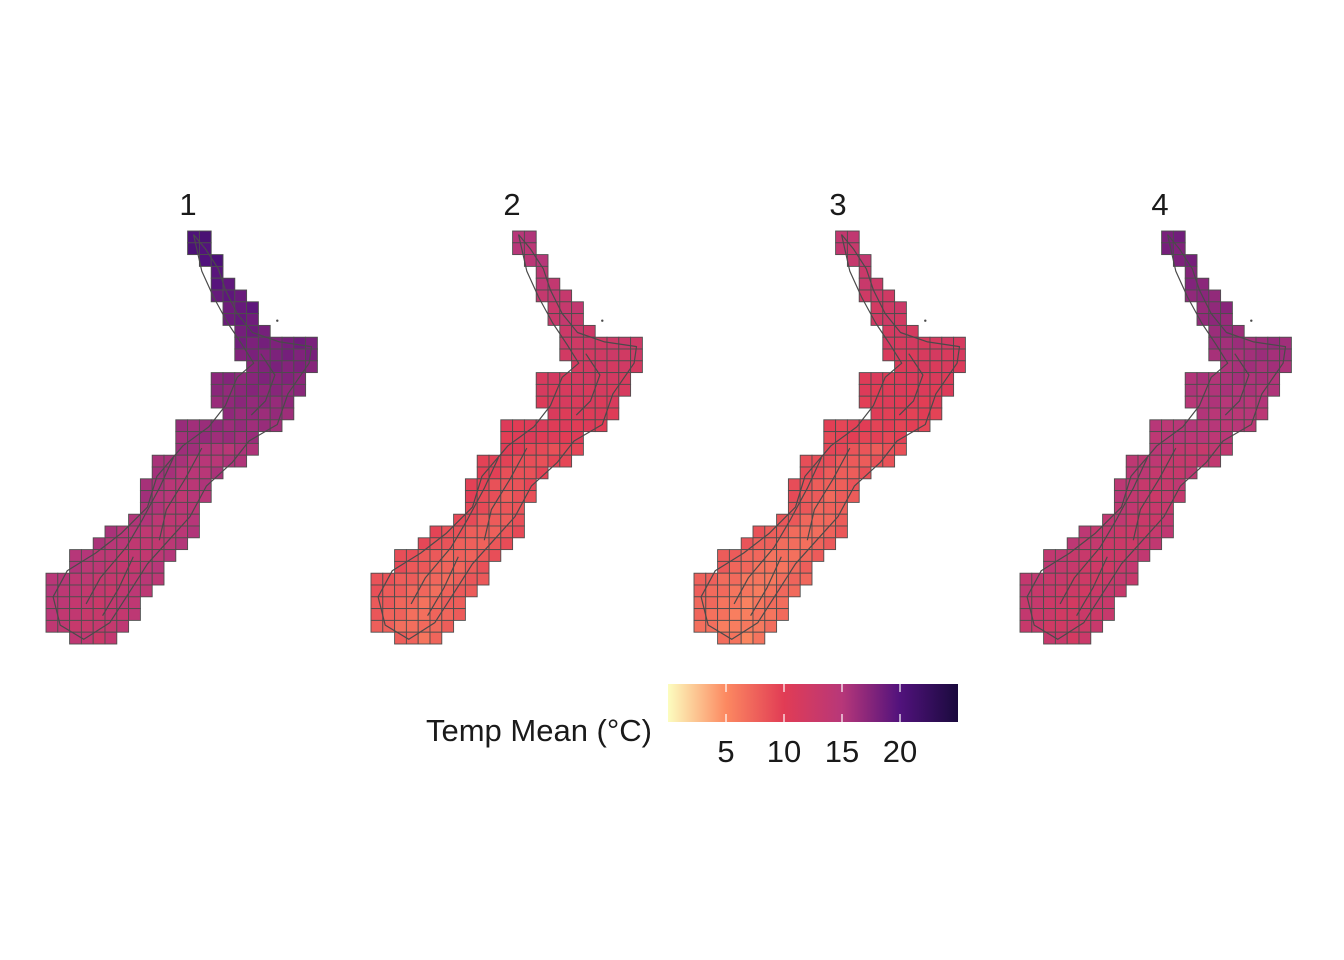 The width and height of the screenshot is (1344, 960). What do you see at coordinates (1092, 586) in the screenshot?
I see `region-boundary` at bounding box center [1092, 586].